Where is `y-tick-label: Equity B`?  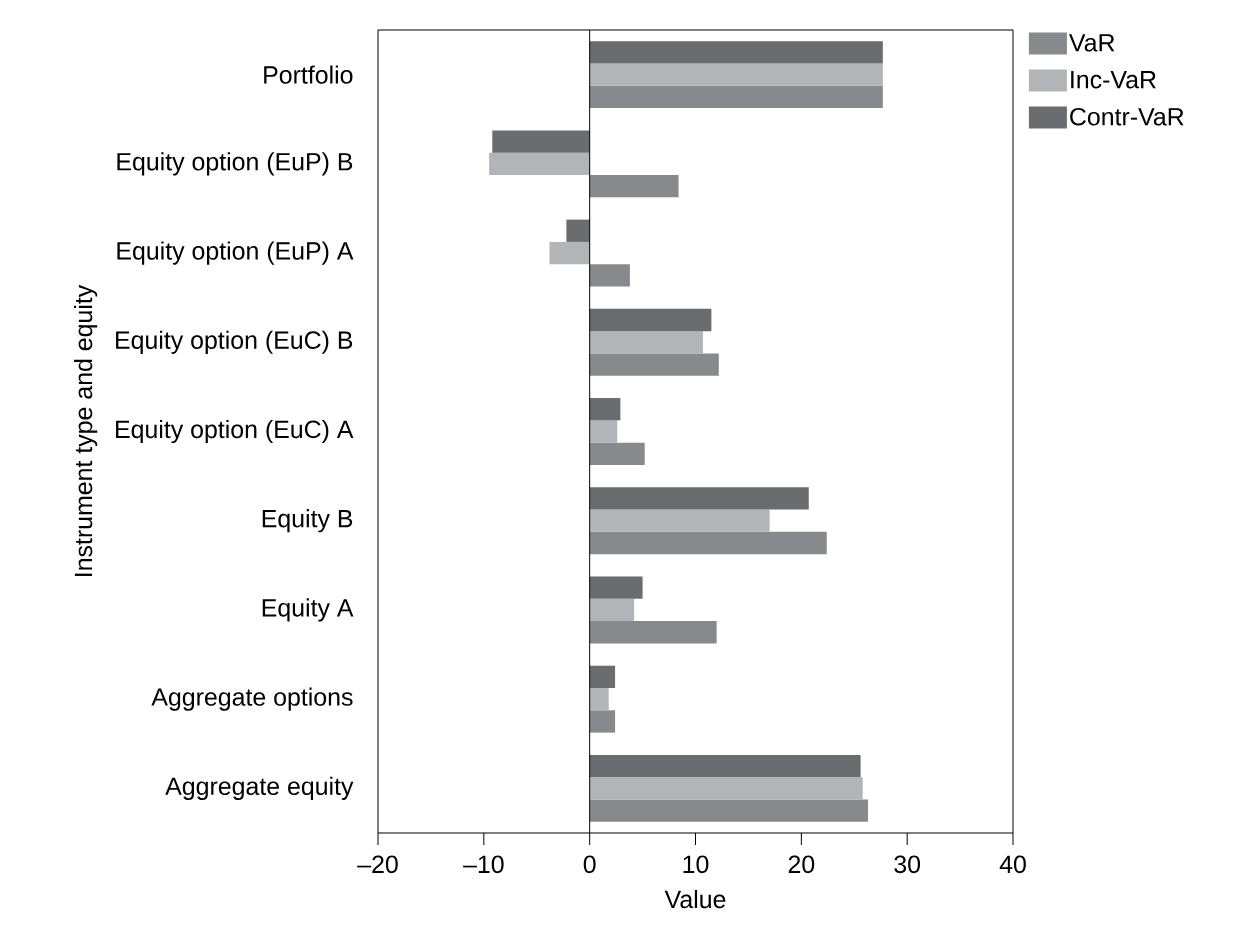
y-tick-label: Equity B is located at coordinates (307, 521).